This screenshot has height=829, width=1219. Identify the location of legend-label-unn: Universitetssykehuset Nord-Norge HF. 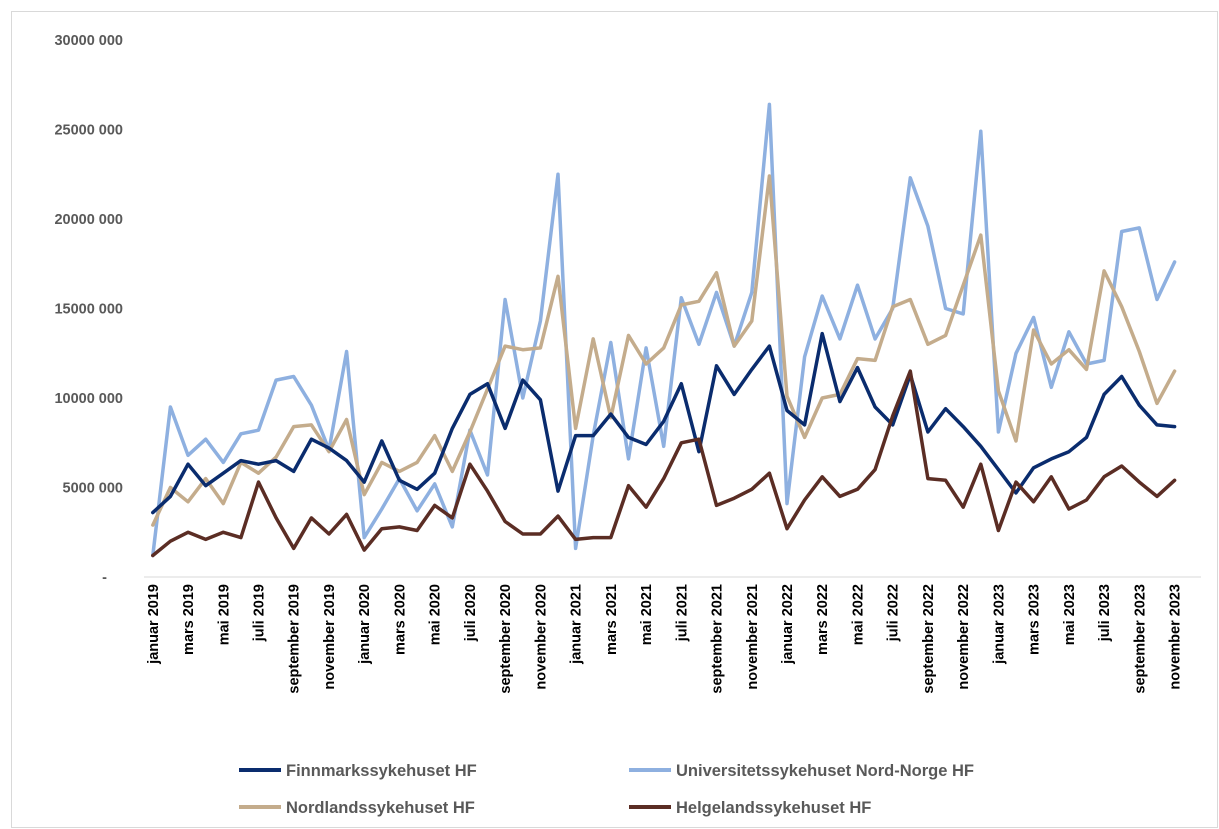
(825, 771).